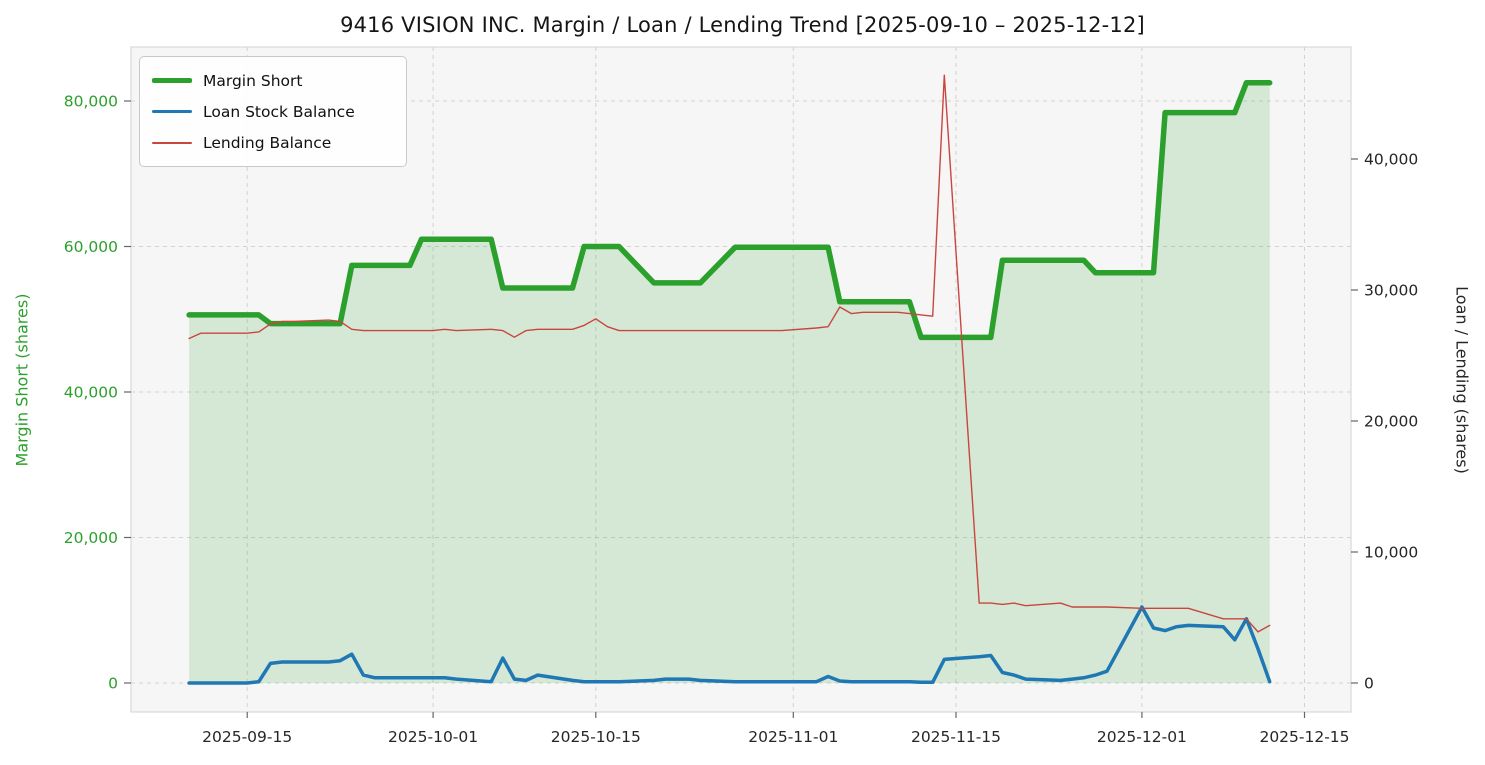  I want to click on x-tick-label: 2025-09-15, so click(247, 737).